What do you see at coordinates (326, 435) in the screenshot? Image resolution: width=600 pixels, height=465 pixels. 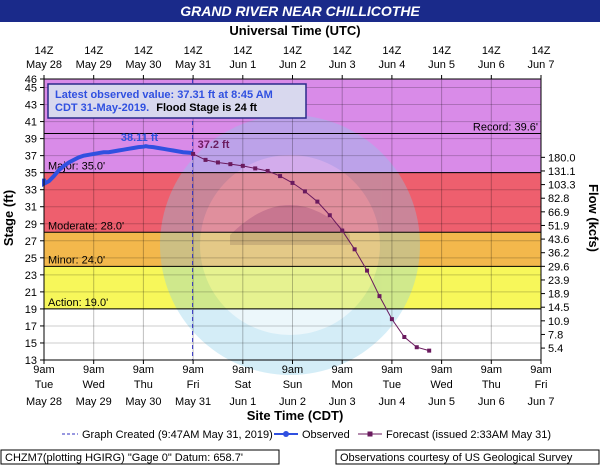 I see `legend-observed-text: Observed` at bounding box center [326, 435].